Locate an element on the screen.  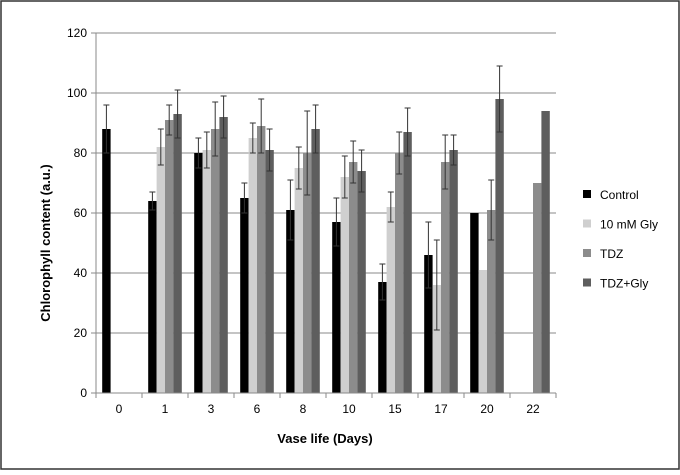
x-tick-label: 15 is located at coordinates (395, 409).